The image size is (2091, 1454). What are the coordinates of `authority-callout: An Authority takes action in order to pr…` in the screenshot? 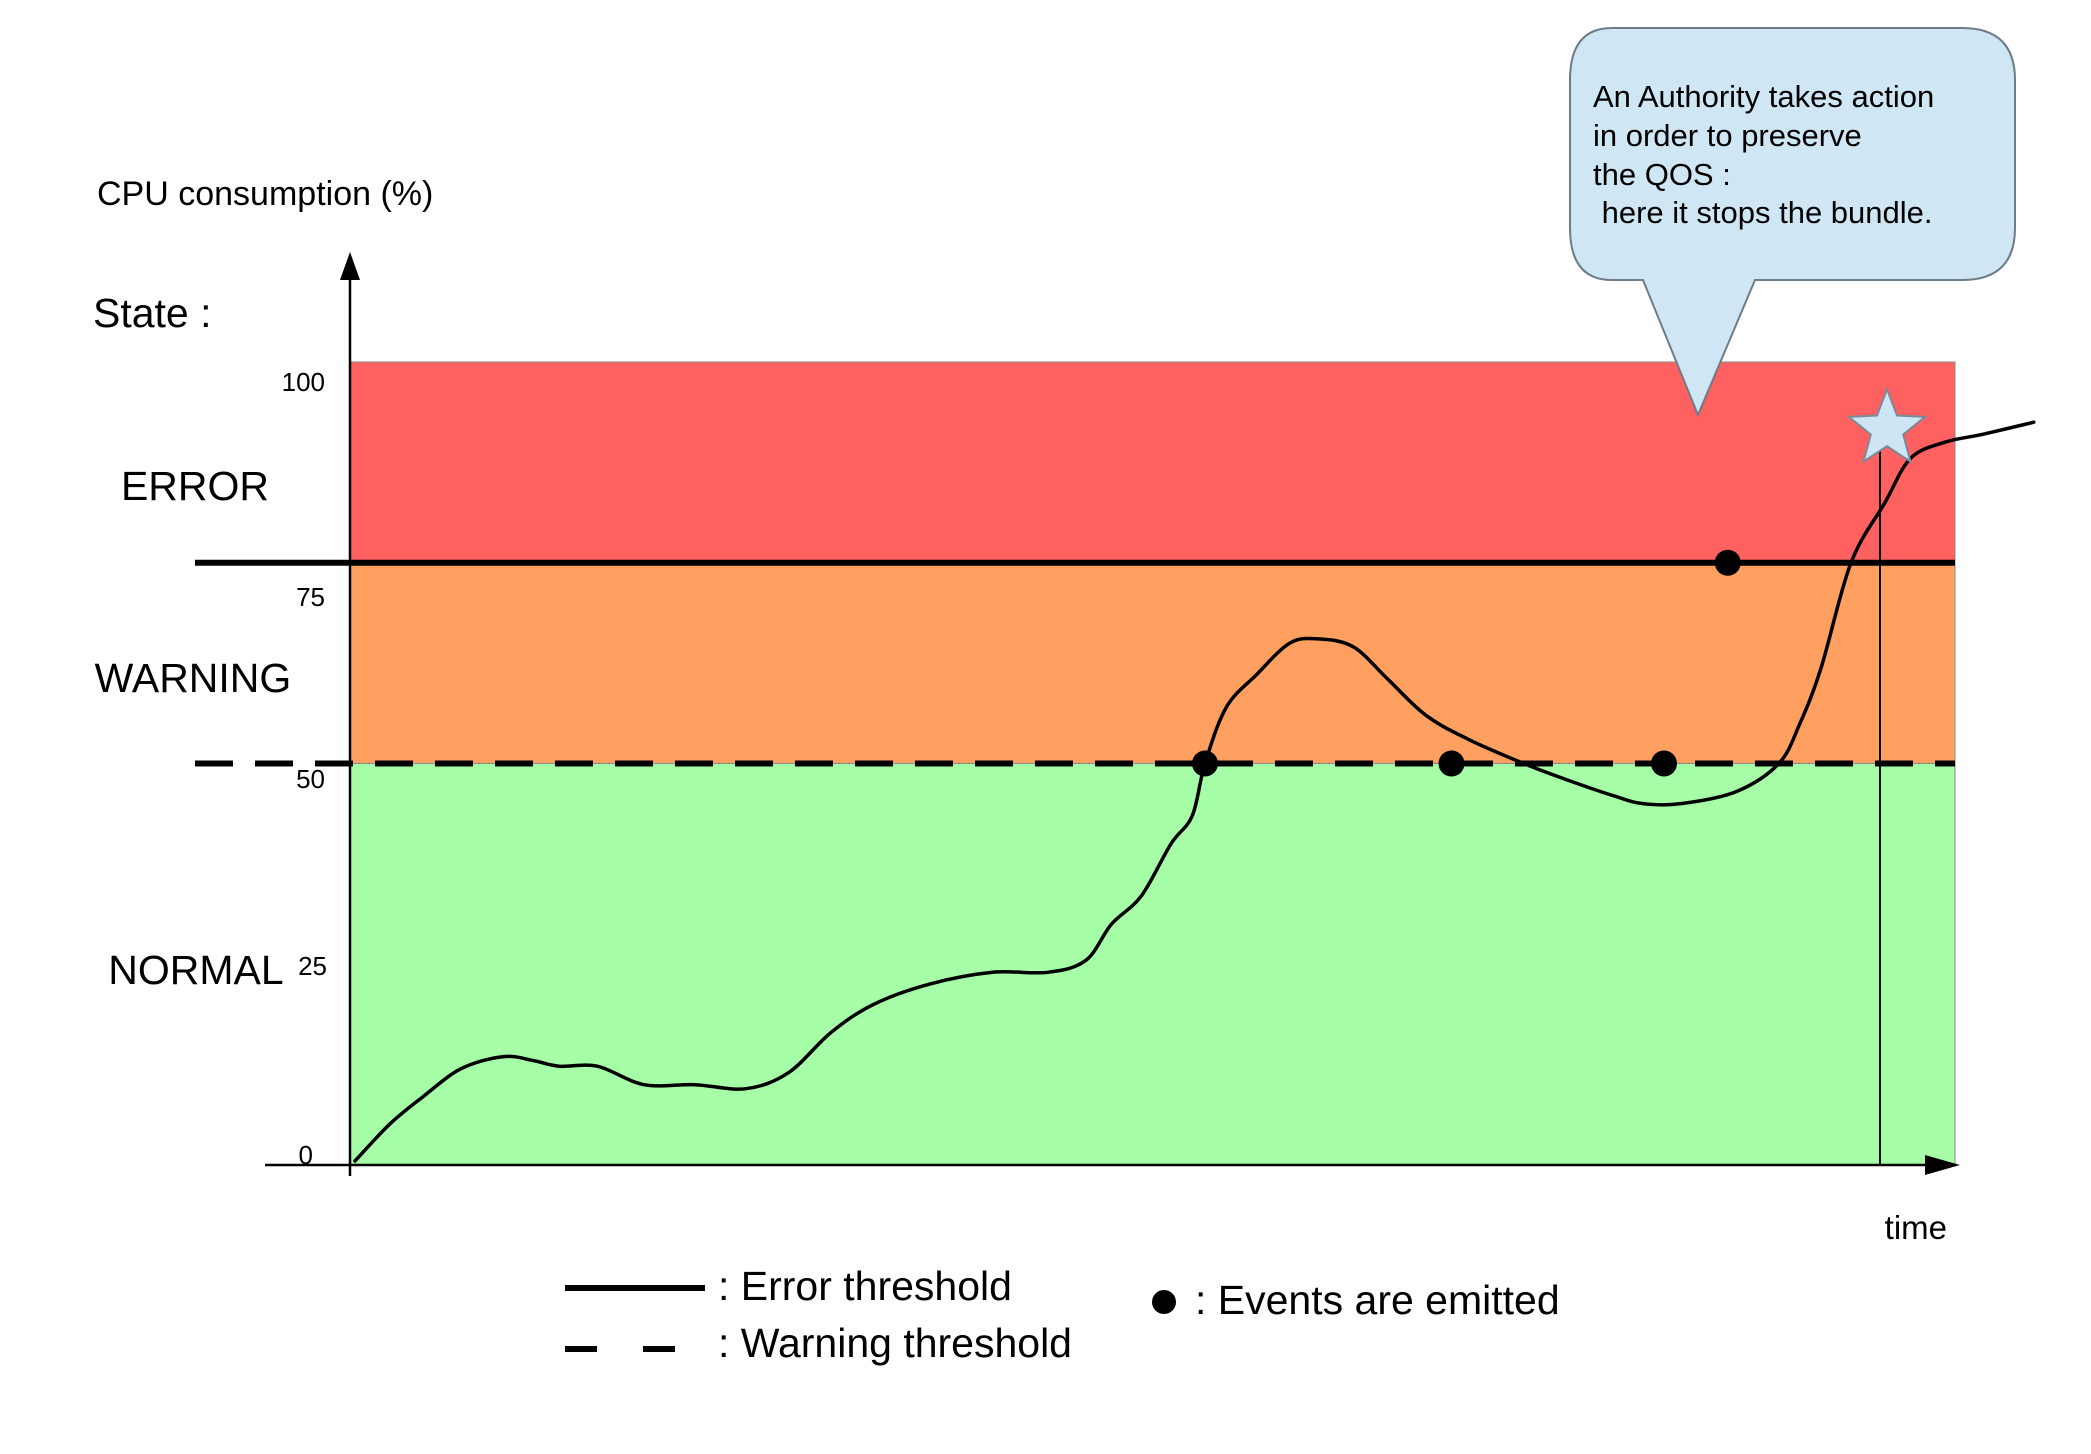 It's located at (1792, 222).